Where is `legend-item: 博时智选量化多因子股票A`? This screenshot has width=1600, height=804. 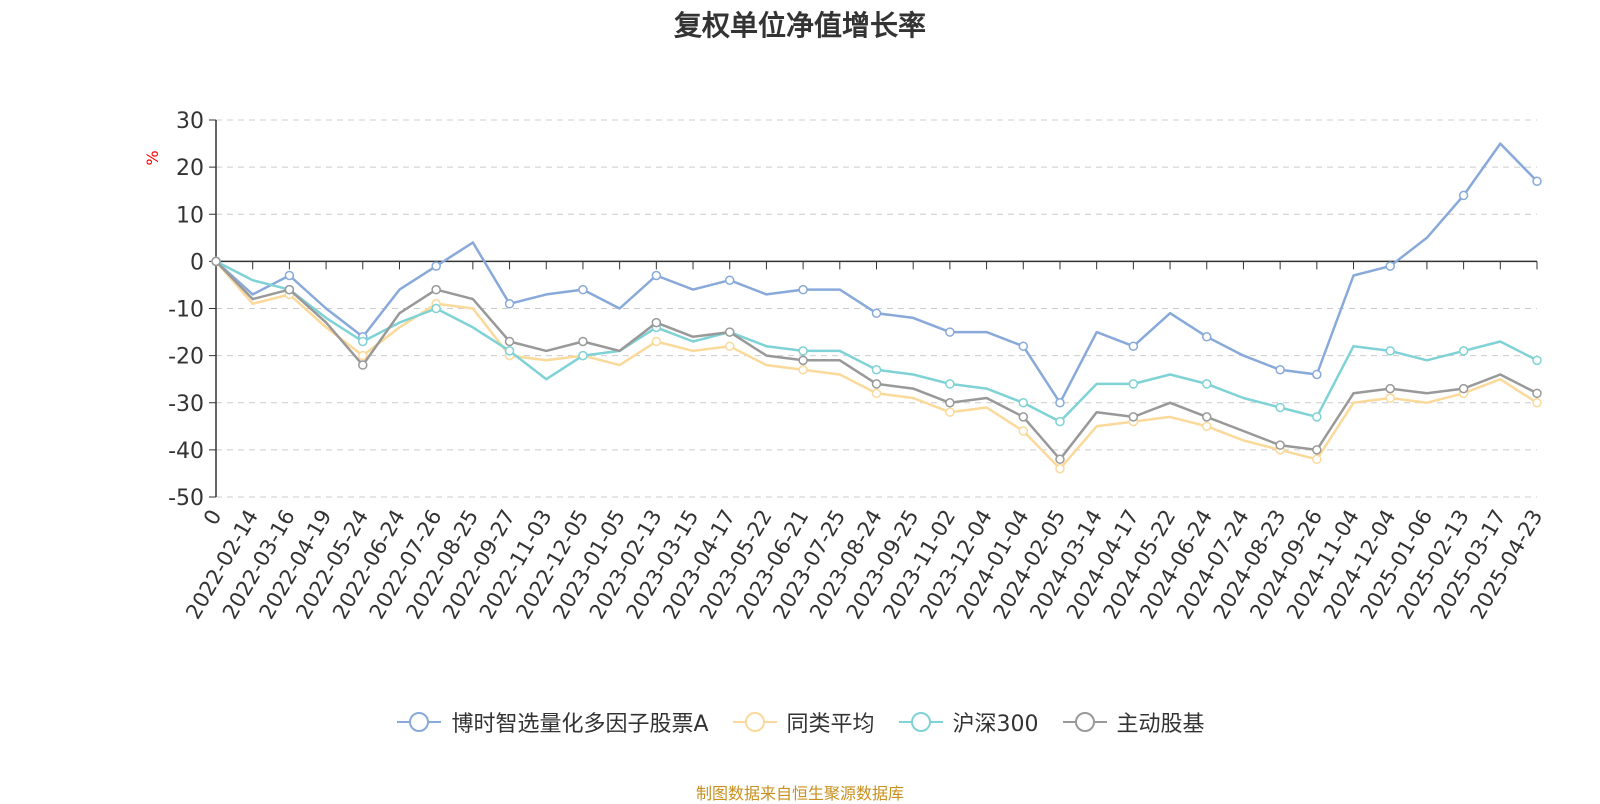
legend-item: 博时智选量化多因子股票A is located at coordinates (552, 722).